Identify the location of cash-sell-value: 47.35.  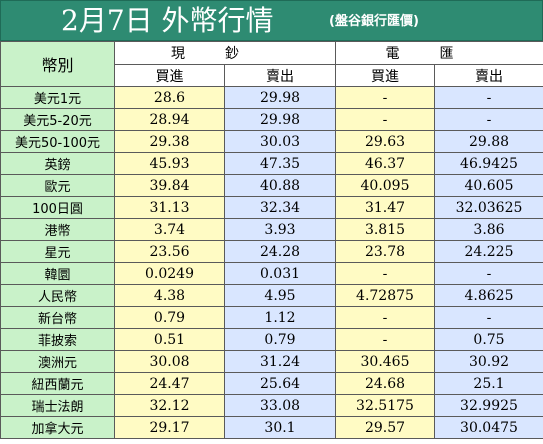
(280, 163).